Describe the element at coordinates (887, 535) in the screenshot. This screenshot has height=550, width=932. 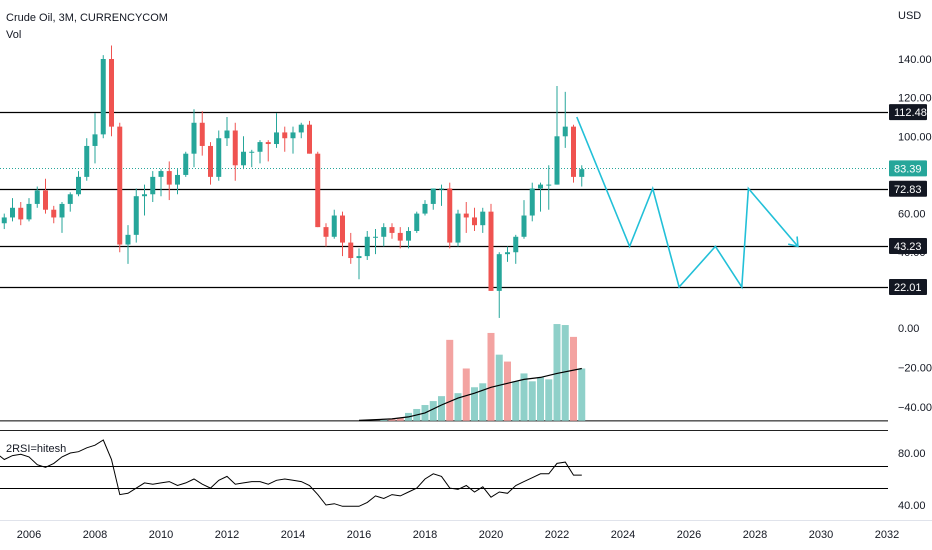
I see `year-tick-label: 2032` at that location.